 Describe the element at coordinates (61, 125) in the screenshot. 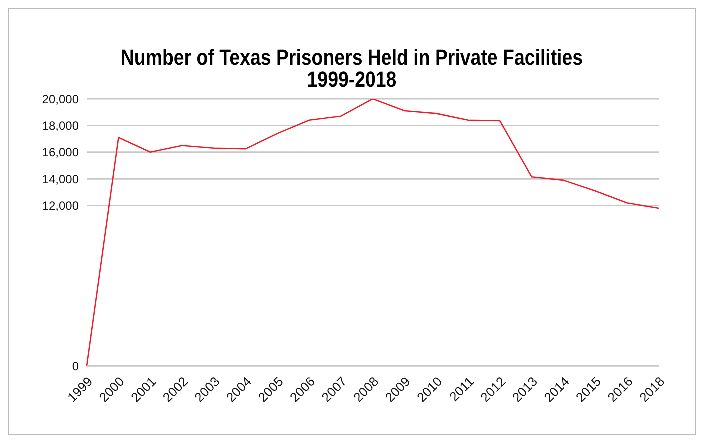

I see `y-tick-label: 18,000` at that location.